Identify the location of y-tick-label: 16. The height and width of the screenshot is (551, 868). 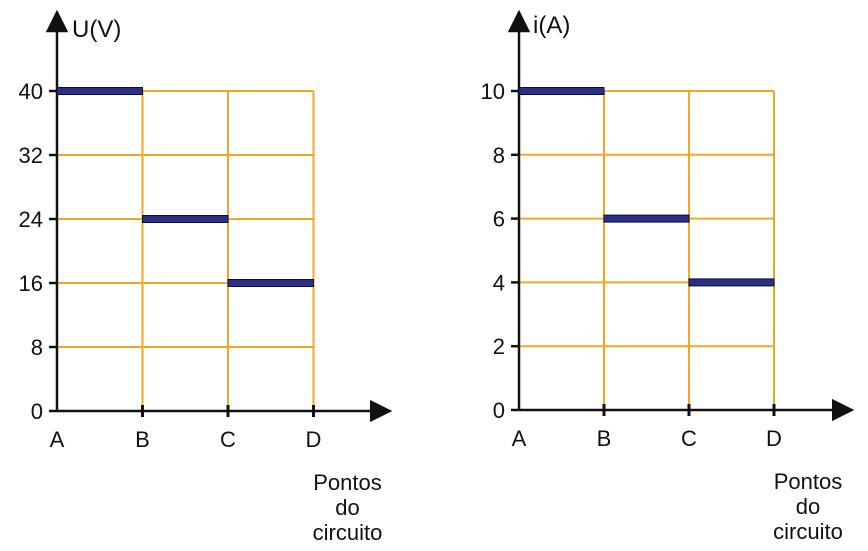
(31, 283).